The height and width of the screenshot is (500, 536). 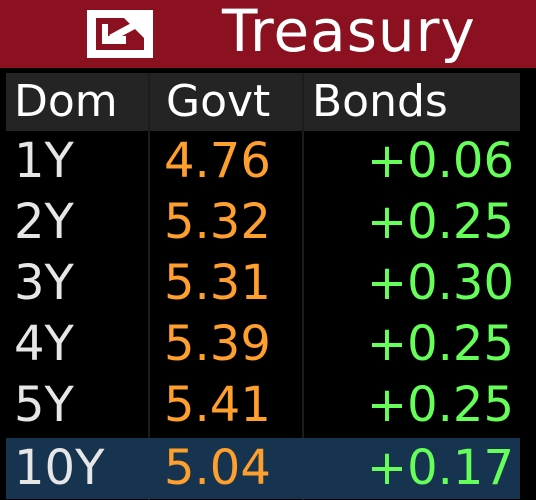 What do you see at coordinates (44, 405) in the screenshot?
I see `tenor-cell: 5Y` at bounding box center [44, 405].